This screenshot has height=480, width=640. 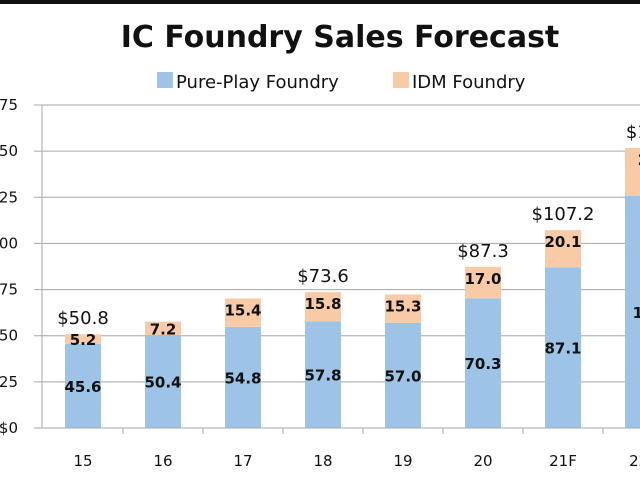 What do you see at coordinates (340, 37) in the screenshot?
I see `chart-title: IC Foundry Sales Forecast` at bounding box center [340, 37].